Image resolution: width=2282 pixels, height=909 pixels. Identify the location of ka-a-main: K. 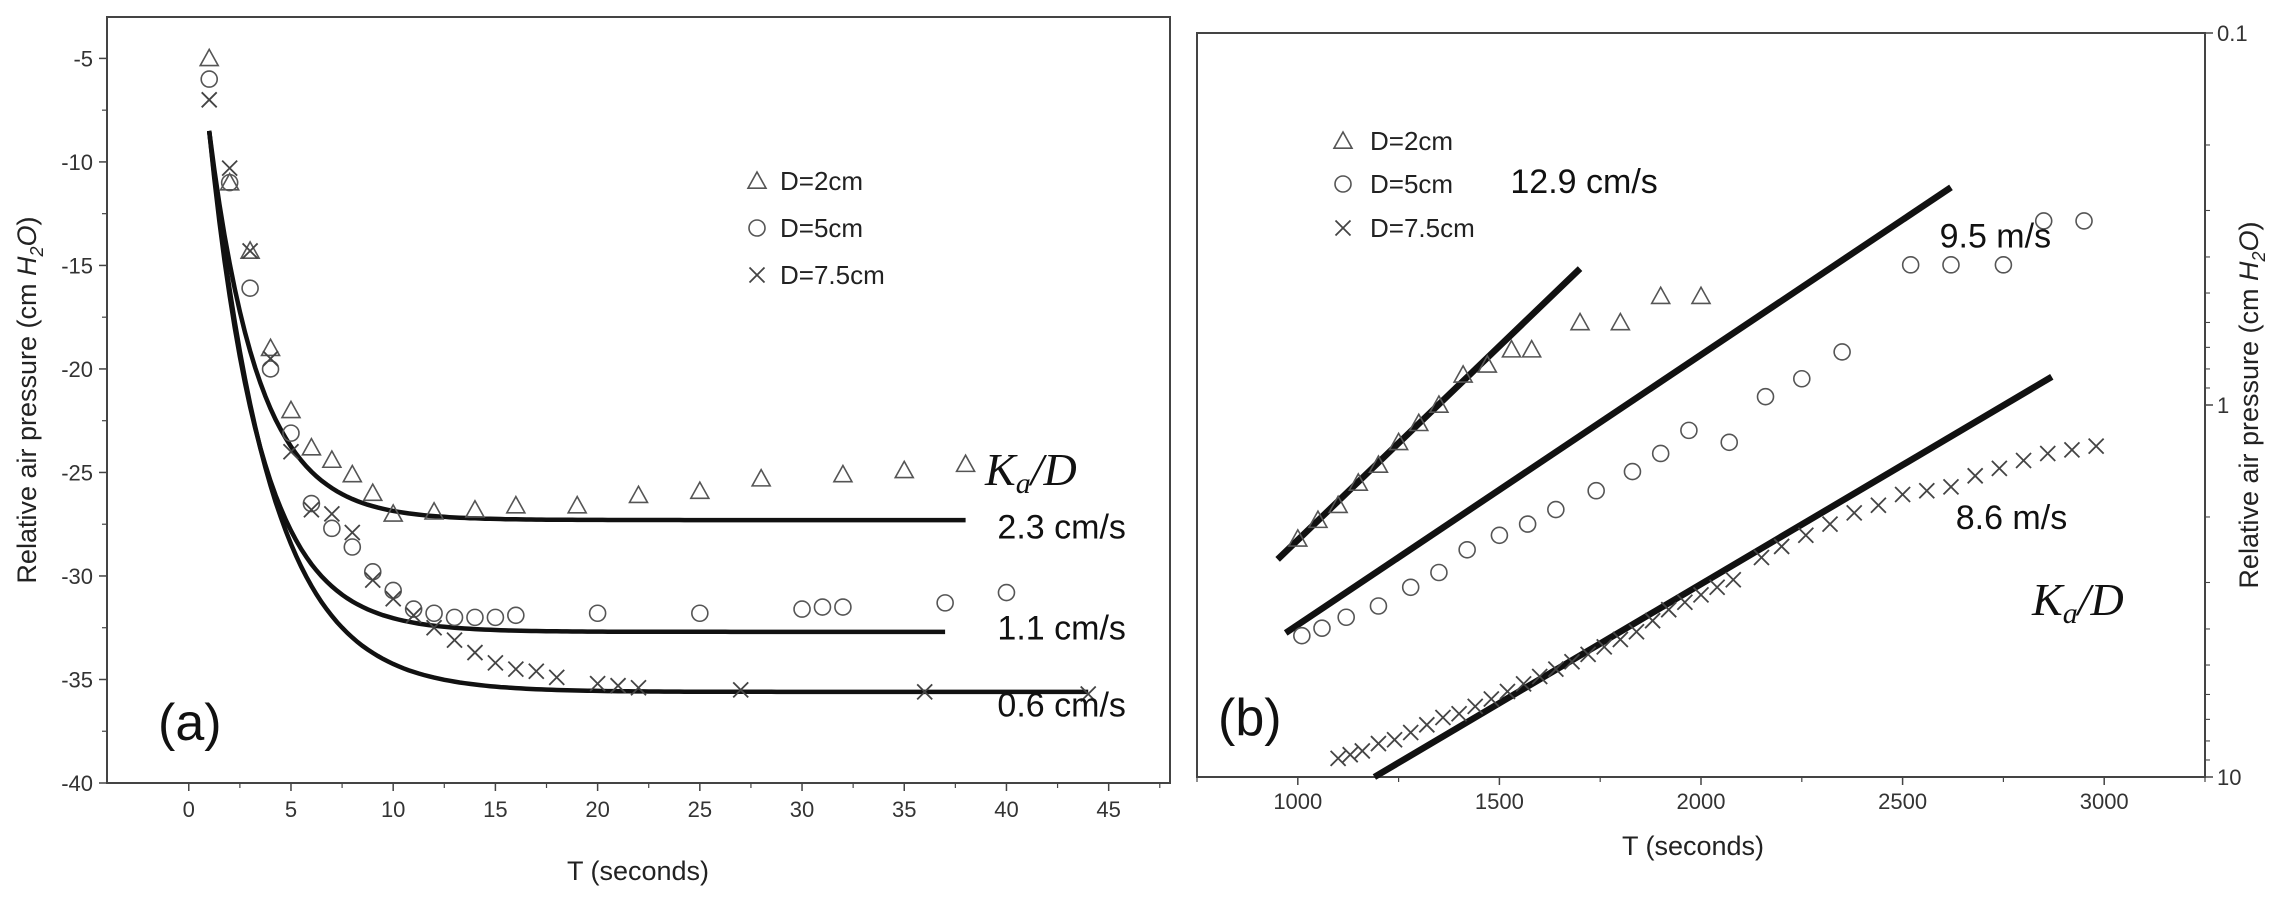
(1001, 469).